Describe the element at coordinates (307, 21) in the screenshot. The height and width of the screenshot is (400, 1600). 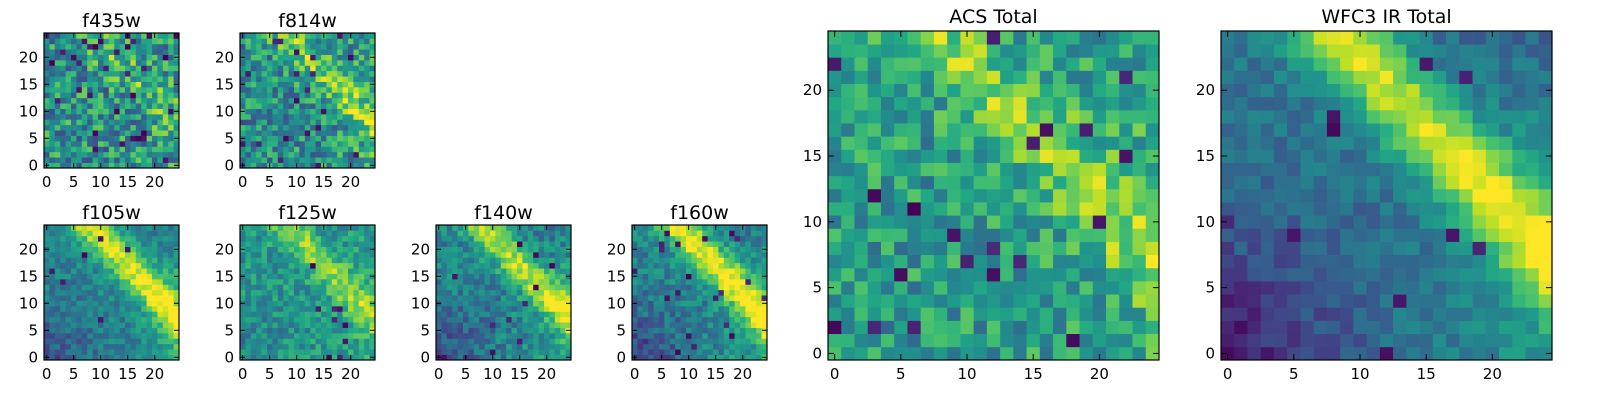
I see `panel-title-f814w: f814w` at that location.